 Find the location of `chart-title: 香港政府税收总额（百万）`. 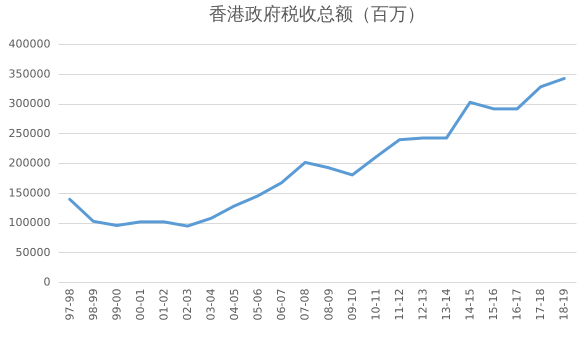

chart-title: 香港政府税收总额（百万） is located at coordinates (317, 14).